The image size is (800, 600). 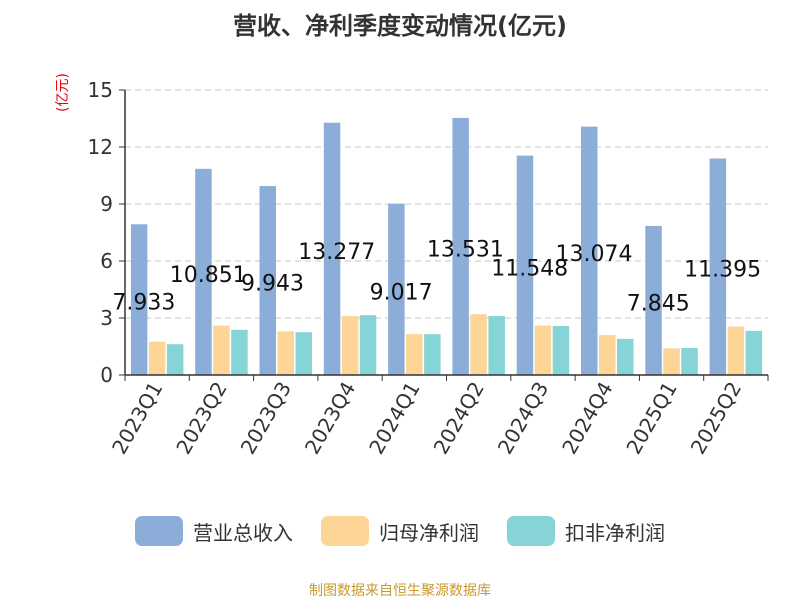 What do you see at coordinates (429, 532) in the screenshot?
I see `legend-label: 归母净利润` at bounding box center [429, 532].